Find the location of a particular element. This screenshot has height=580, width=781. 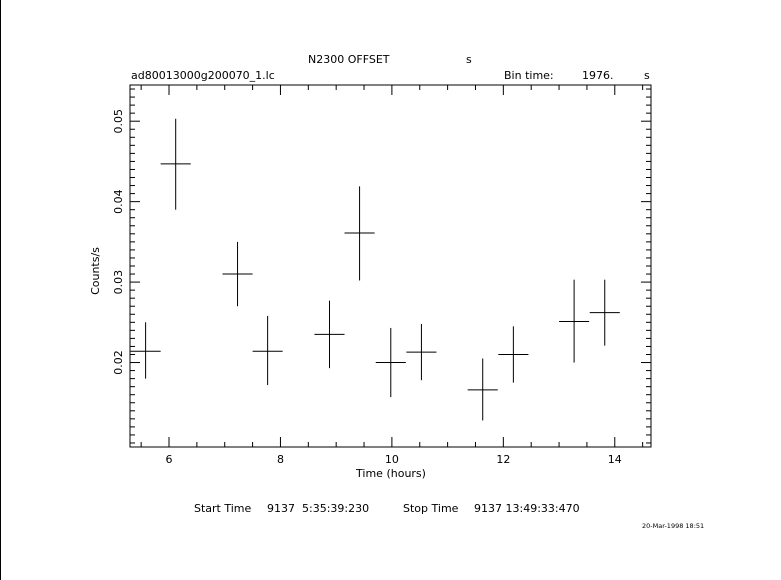

x-tick-label: 6 is located at coordinates (169, 459).